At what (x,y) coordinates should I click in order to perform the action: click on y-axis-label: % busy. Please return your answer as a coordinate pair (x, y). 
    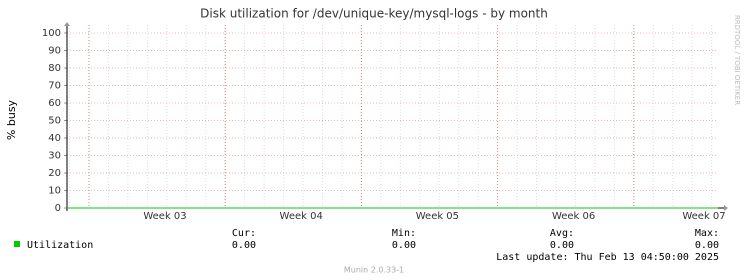
    Looking at the image, I should click on (11, 119).